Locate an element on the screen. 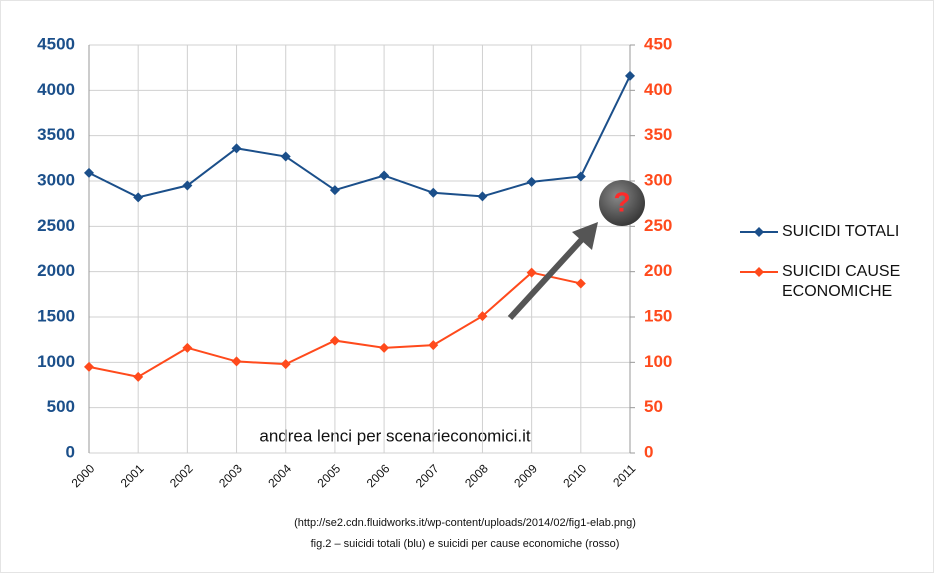 The width and height of the screenshot is (934, 573). y-tick-label: 4000 is located at coordinates (56, 89).